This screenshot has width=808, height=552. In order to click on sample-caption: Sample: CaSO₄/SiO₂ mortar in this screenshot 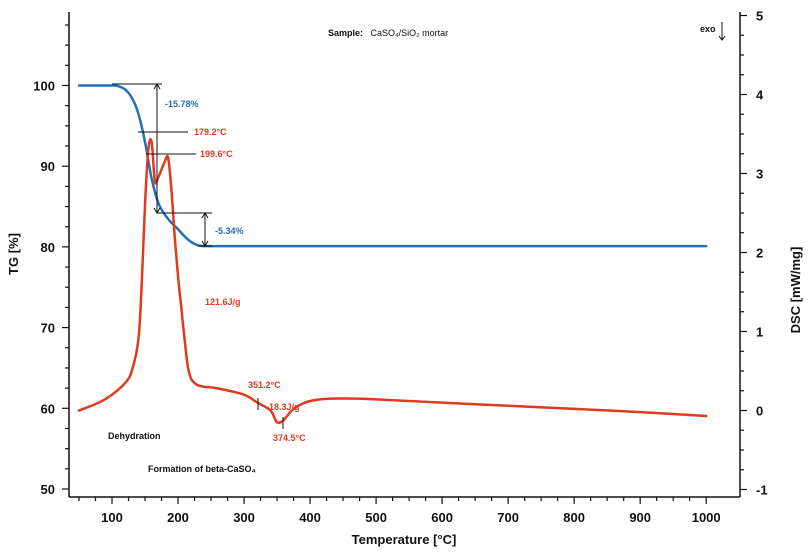, I will do `click(388, 31)`.